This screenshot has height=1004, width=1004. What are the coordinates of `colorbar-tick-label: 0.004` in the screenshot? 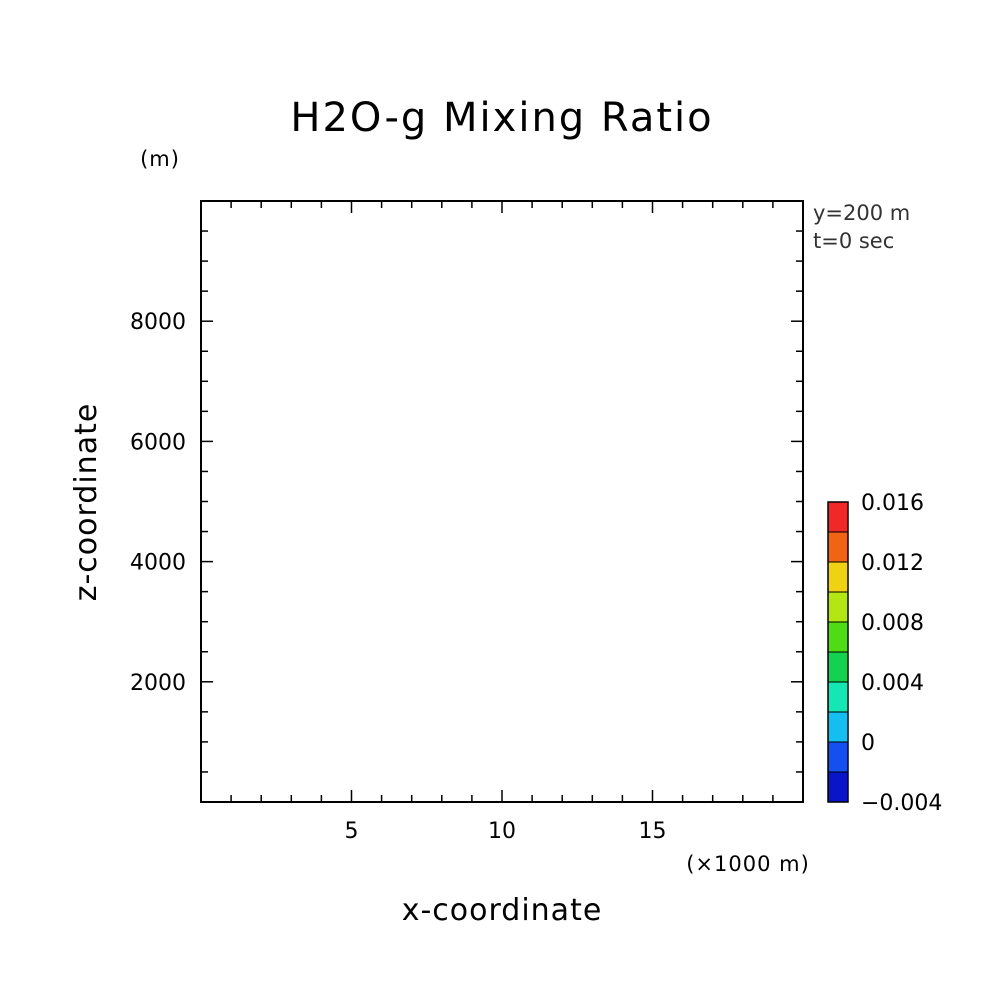 It's located at (892, 683).